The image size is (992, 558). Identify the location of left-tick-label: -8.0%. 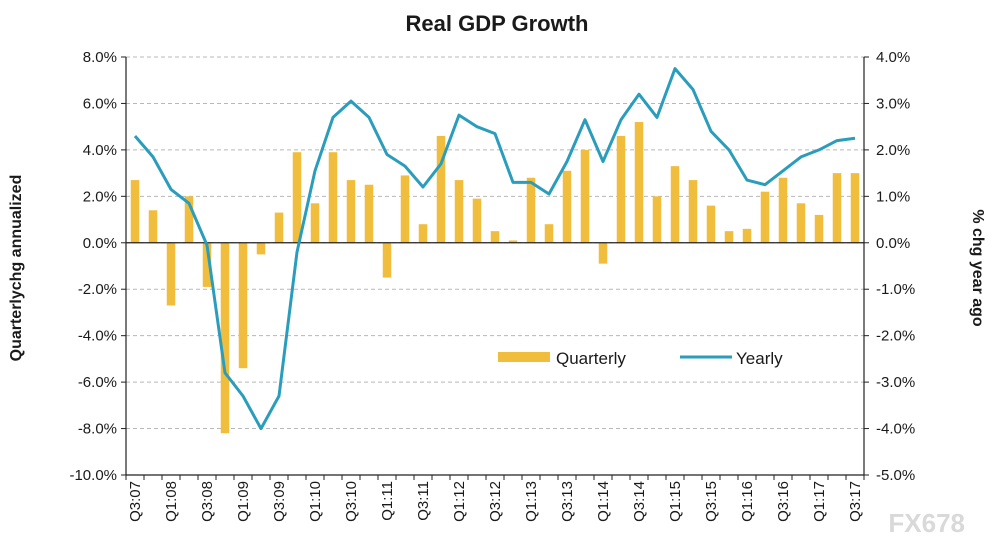
(97, 429).